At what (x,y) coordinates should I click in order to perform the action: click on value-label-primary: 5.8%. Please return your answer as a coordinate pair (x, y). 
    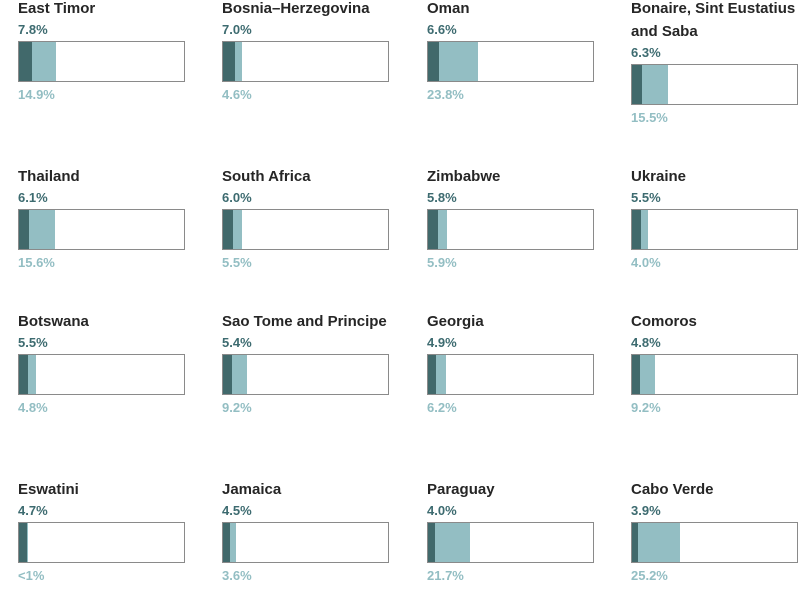
    Looking at the image, I should click on (442, 197).